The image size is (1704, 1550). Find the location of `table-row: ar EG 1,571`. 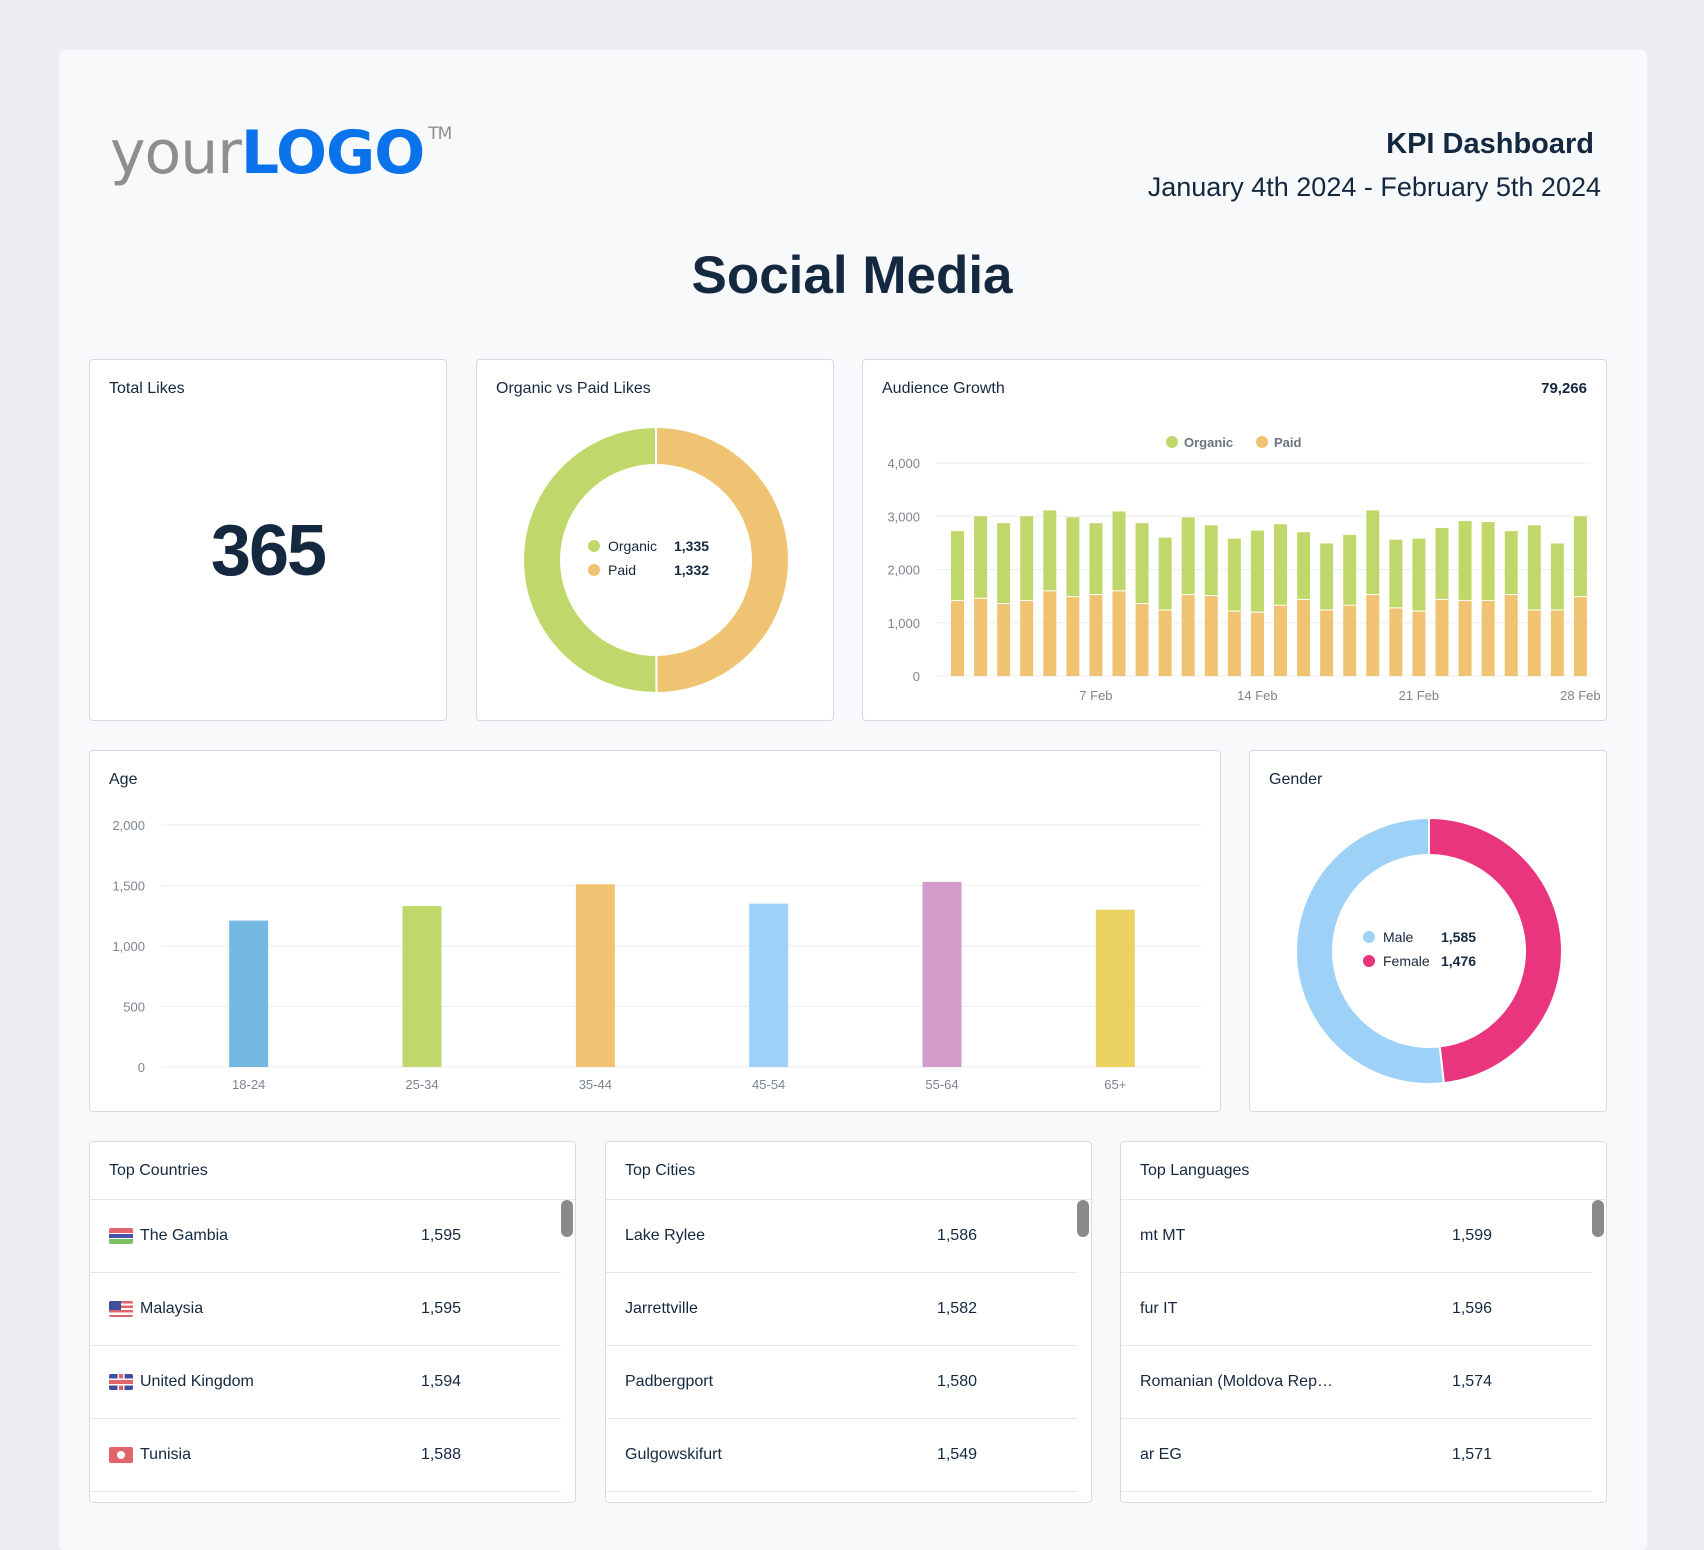

table-row: ar EG 1,571 is located at coordinates (1356, 1455).